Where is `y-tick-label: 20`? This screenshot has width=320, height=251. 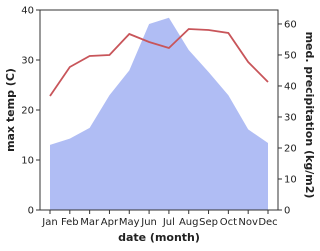
y-tick-label: 20 is located at coordinates (27, 111).